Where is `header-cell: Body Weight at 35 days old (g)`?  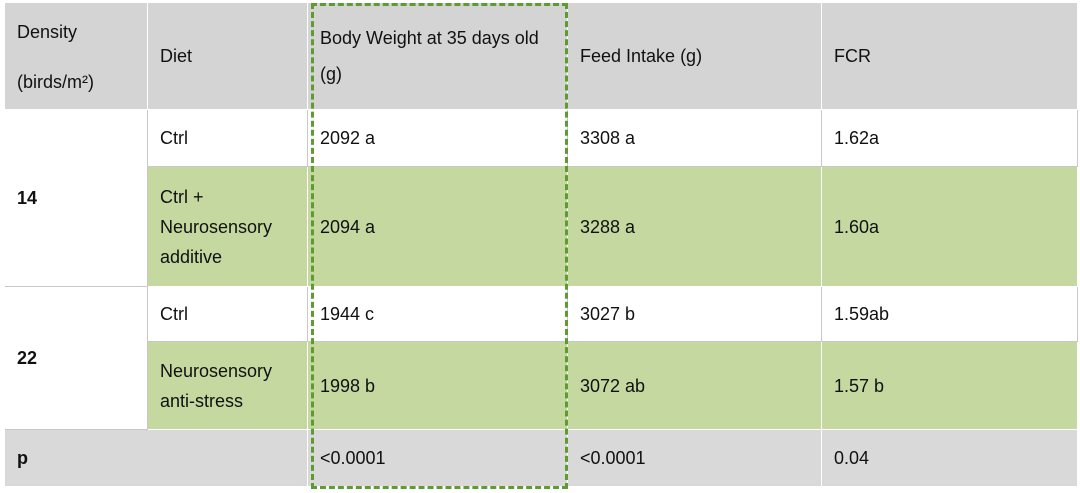 header-cell: Body Weight at 35 days old (g) is located at coordinates (438, 56).